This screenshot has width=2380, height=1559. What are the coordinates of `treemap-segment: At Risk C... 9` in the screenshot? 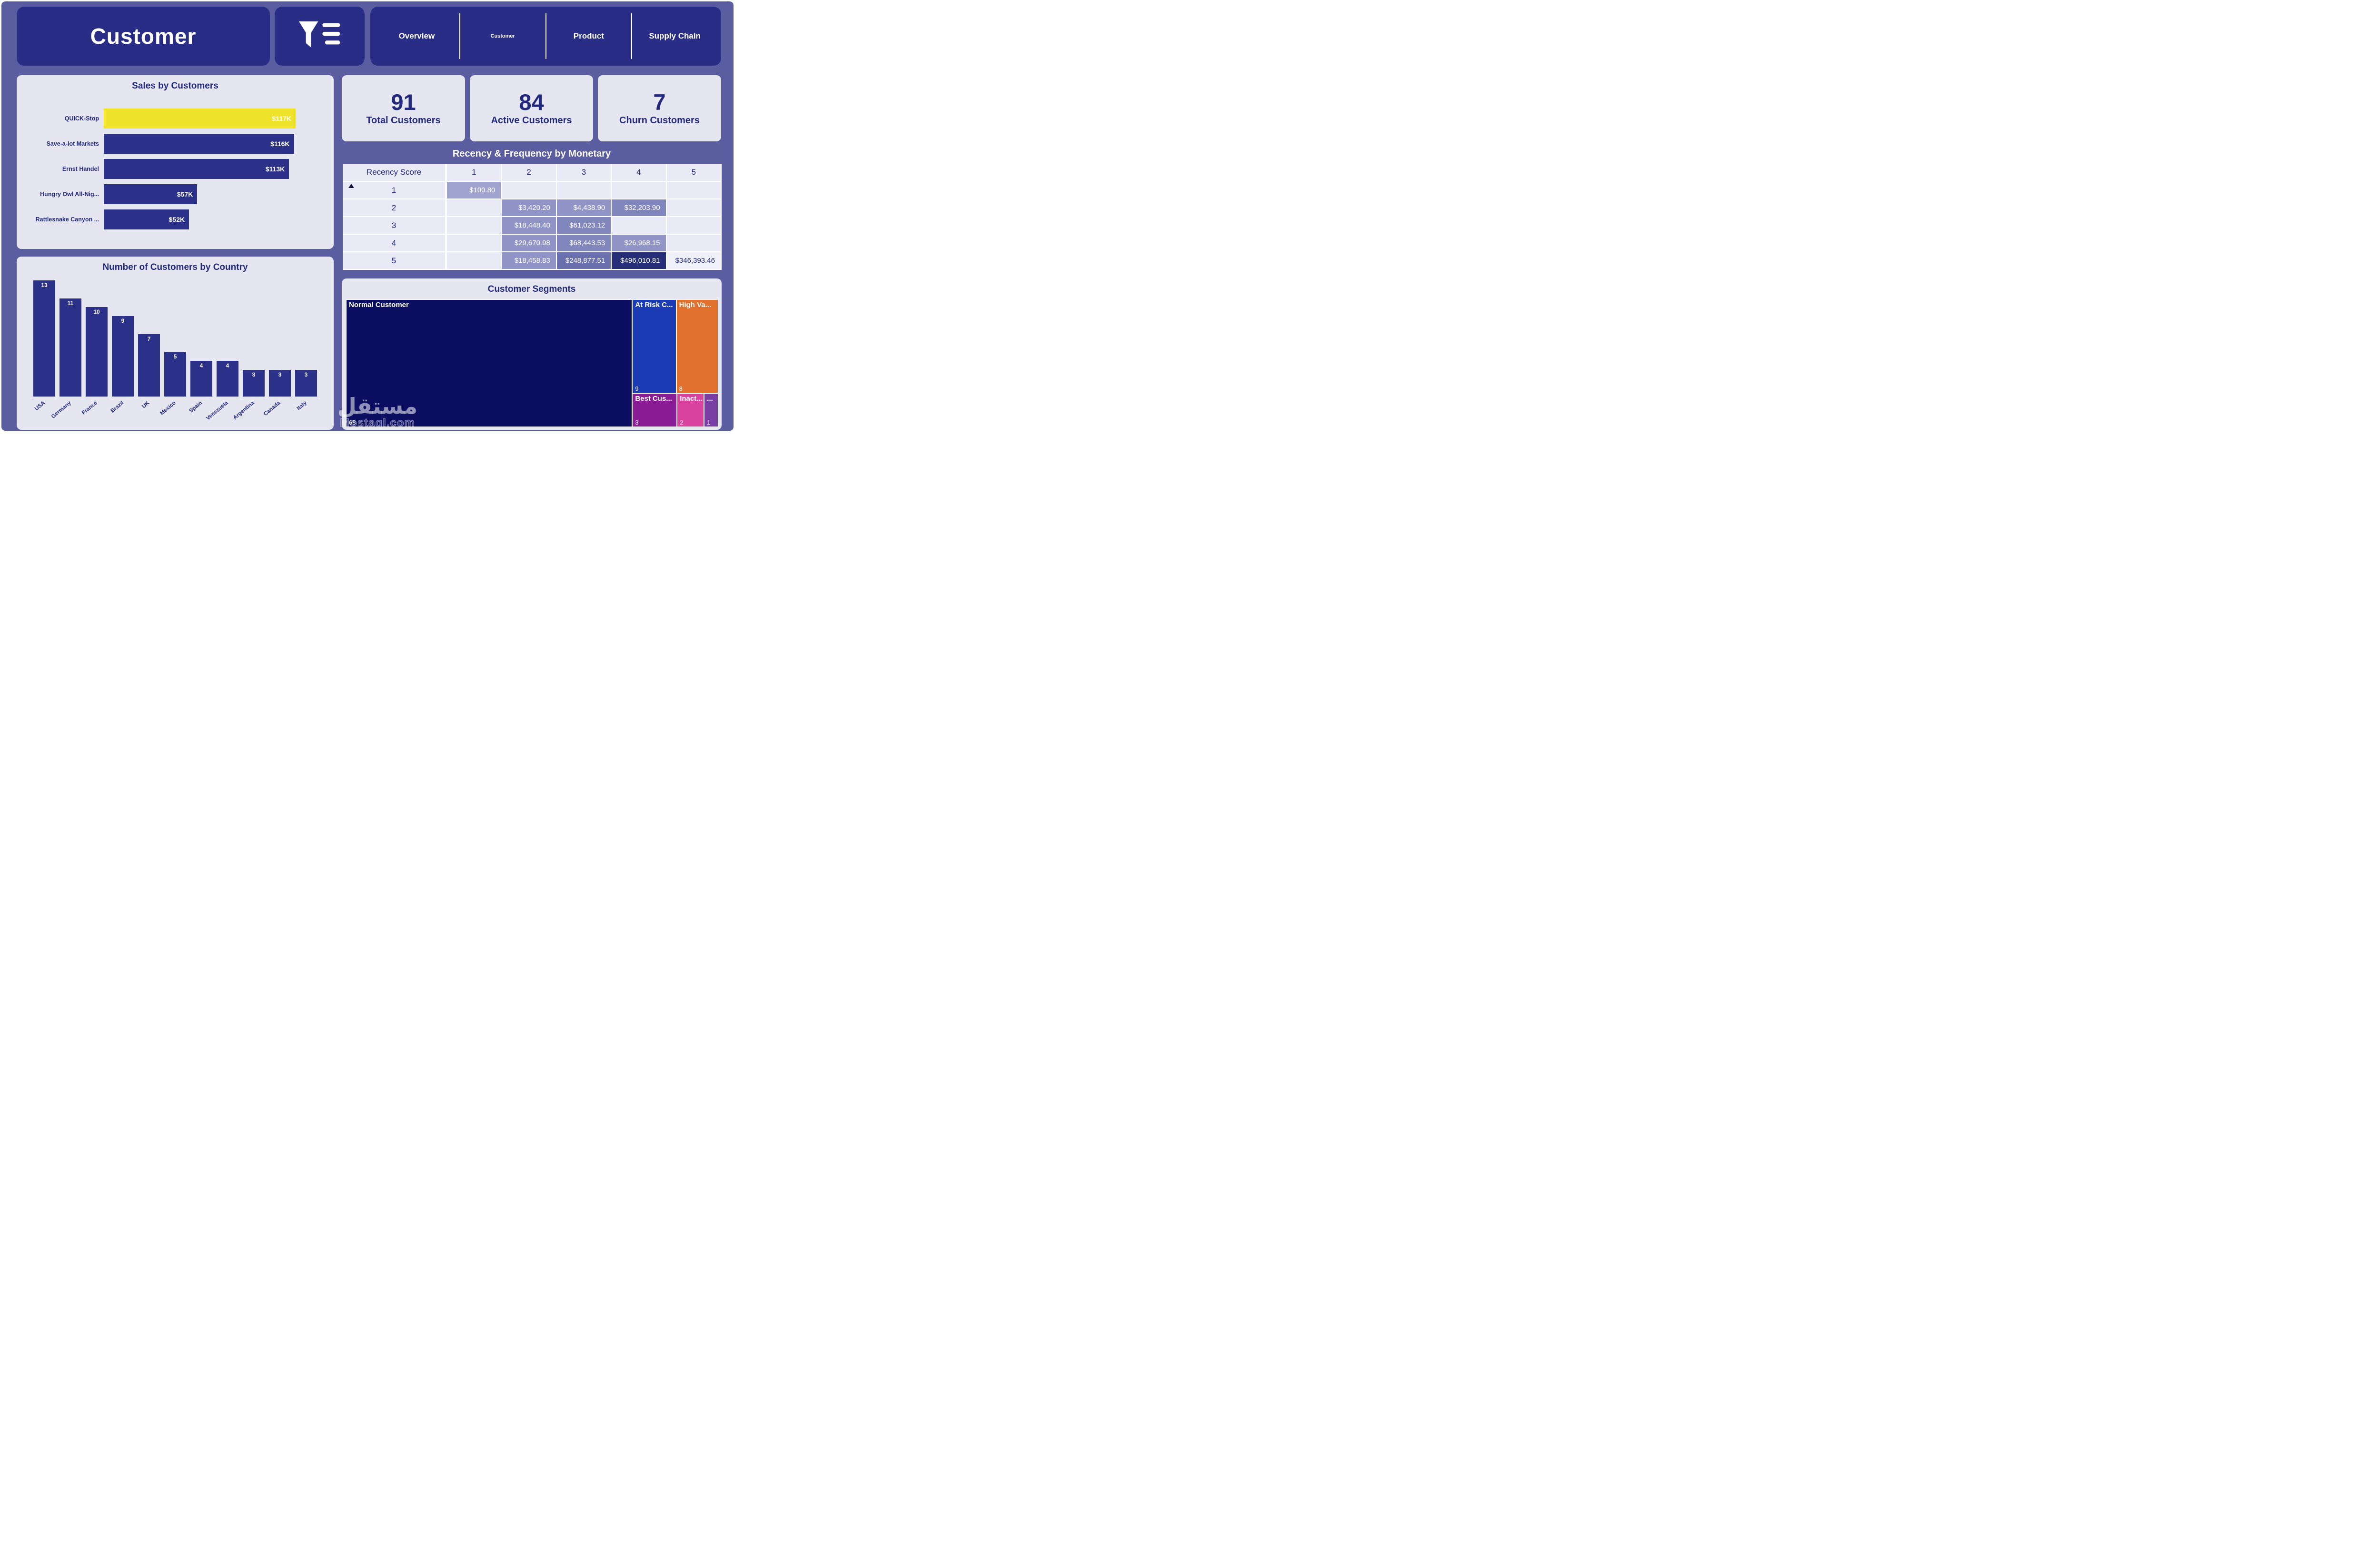 It's located at (654, 346).